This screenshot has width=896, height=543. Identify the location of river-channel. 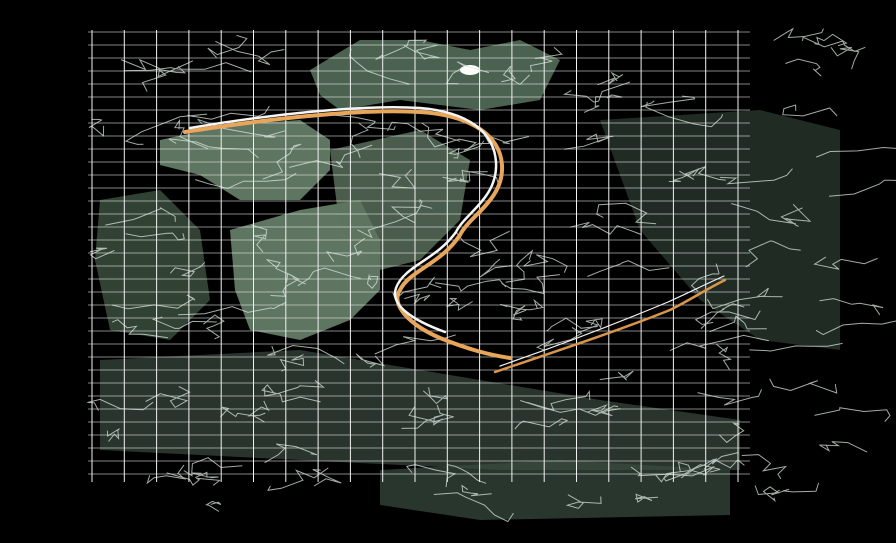
(343, 219).